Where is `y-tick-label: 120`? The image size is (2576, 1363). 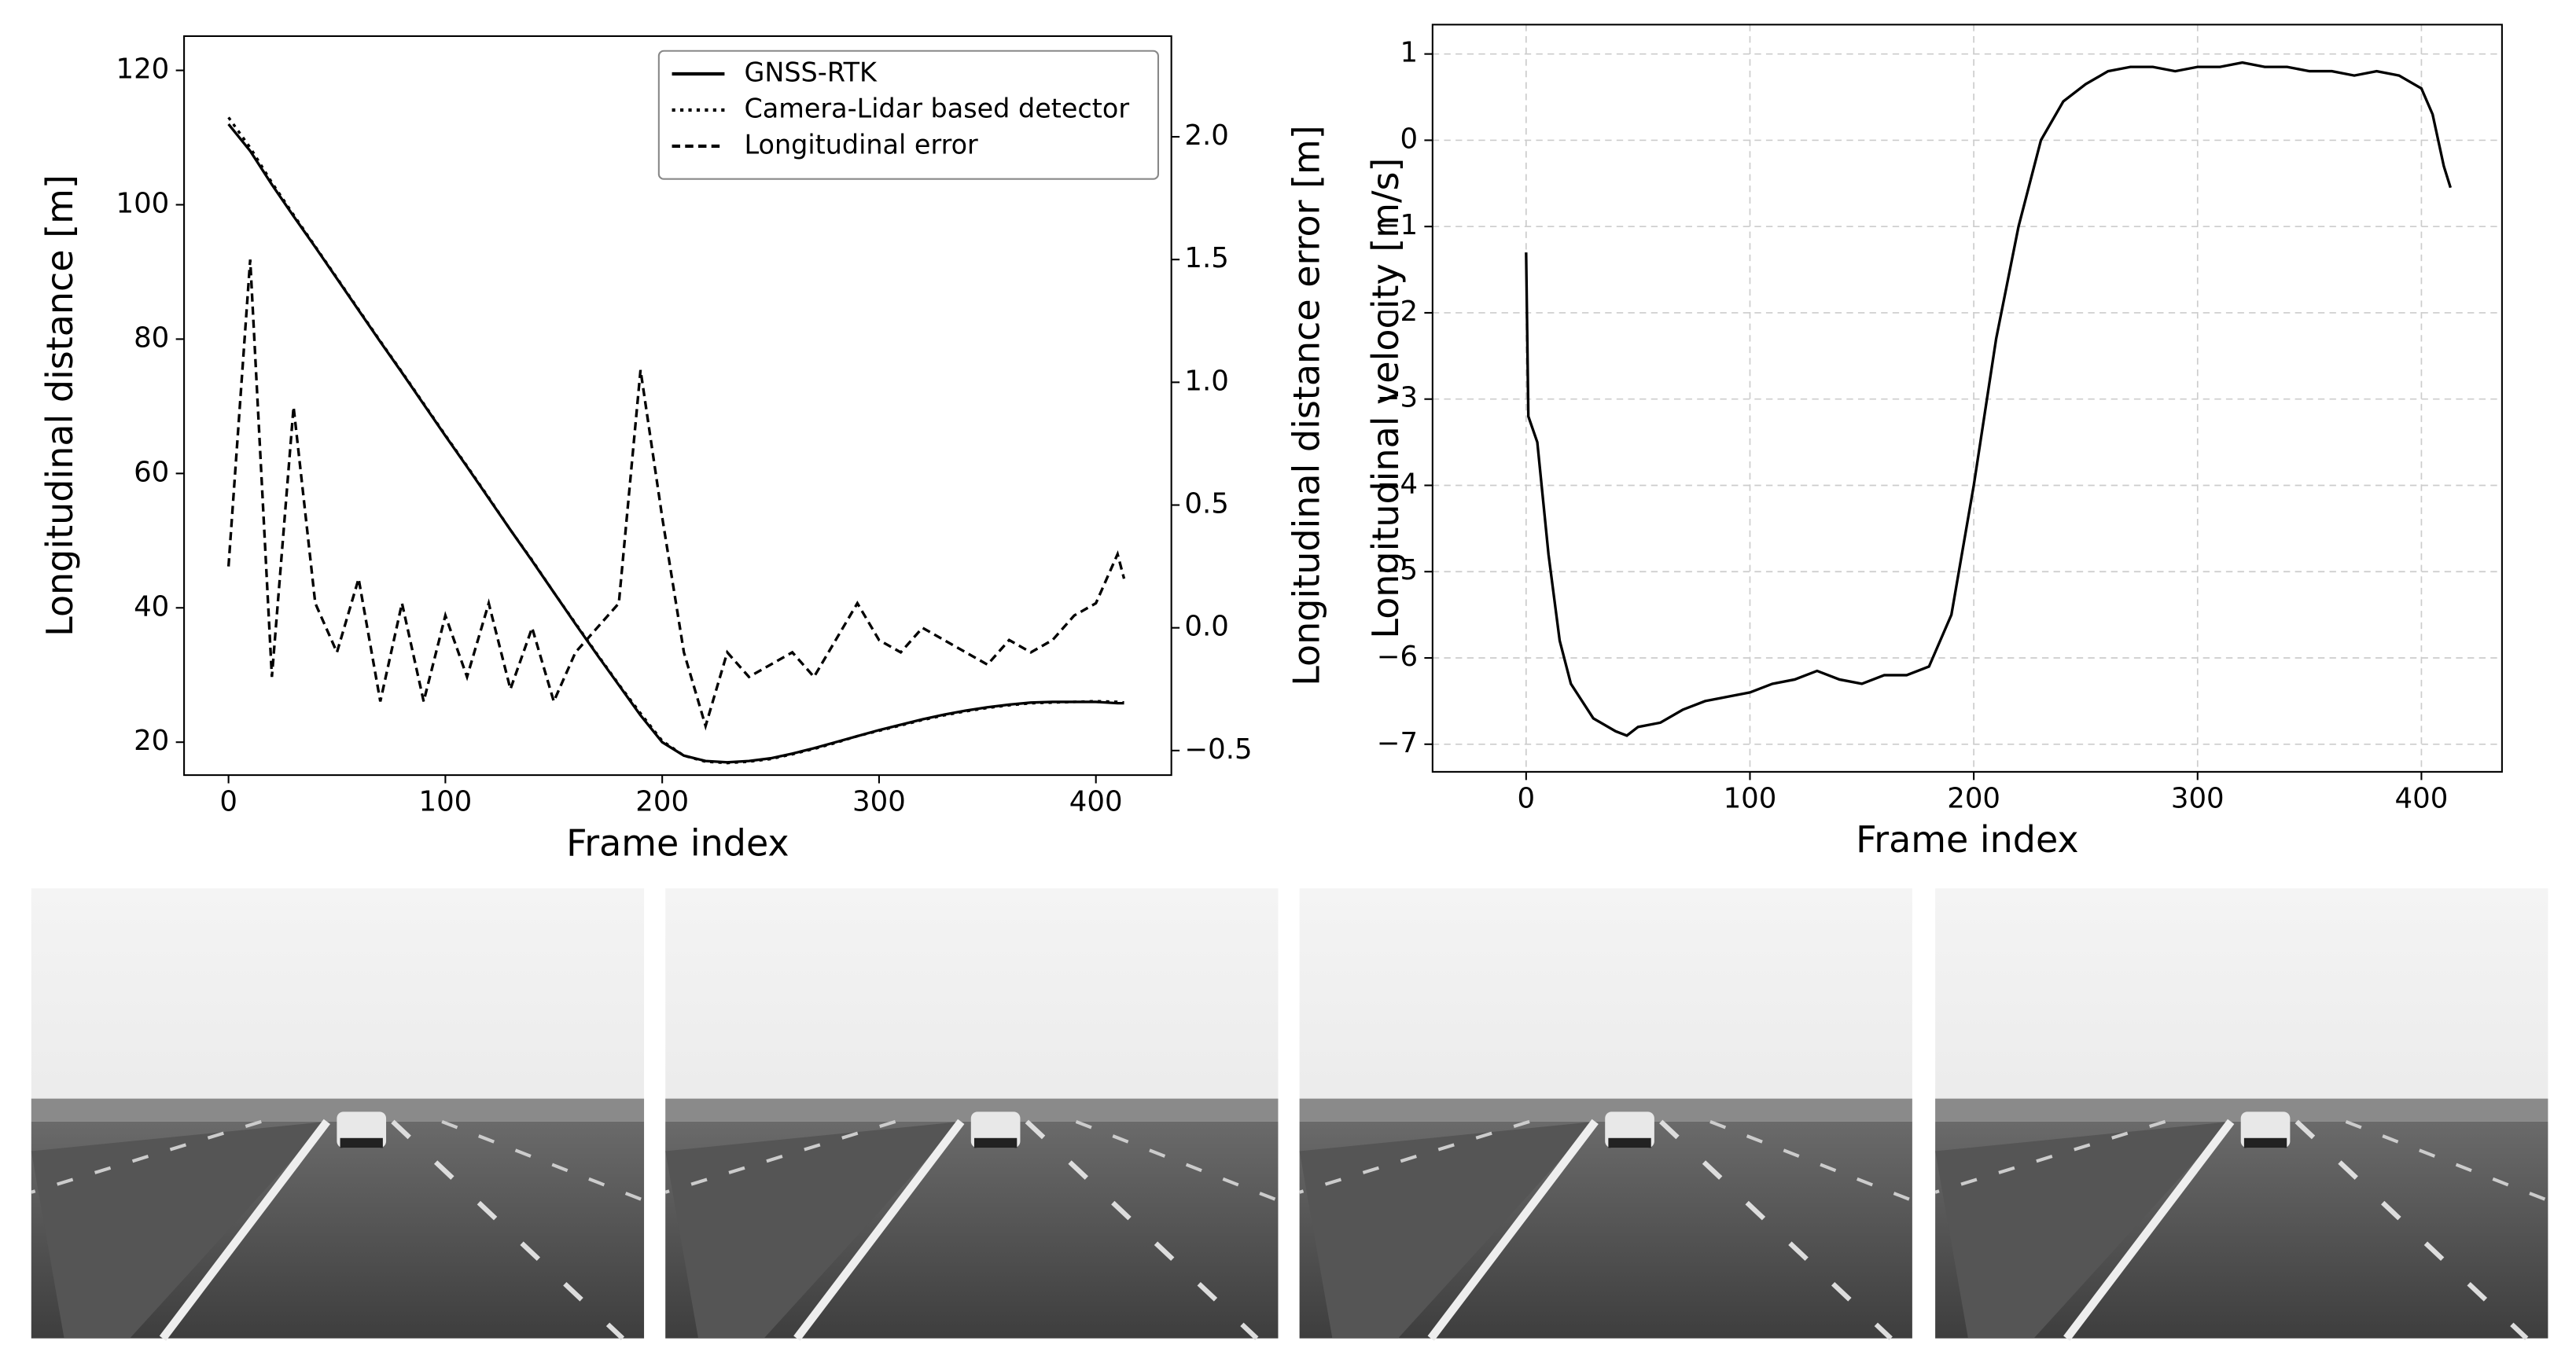
y-tick-label: 120 is located at coordinates (143, 69).